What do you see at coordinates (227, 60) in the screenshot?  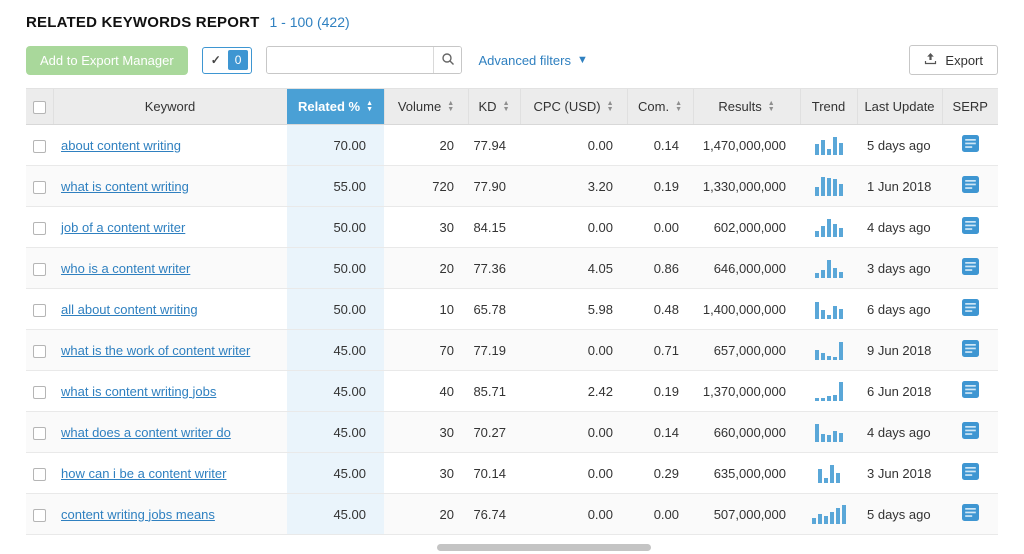 I see `selection-counter: ✓ 0` at bounding box center [227, 60].